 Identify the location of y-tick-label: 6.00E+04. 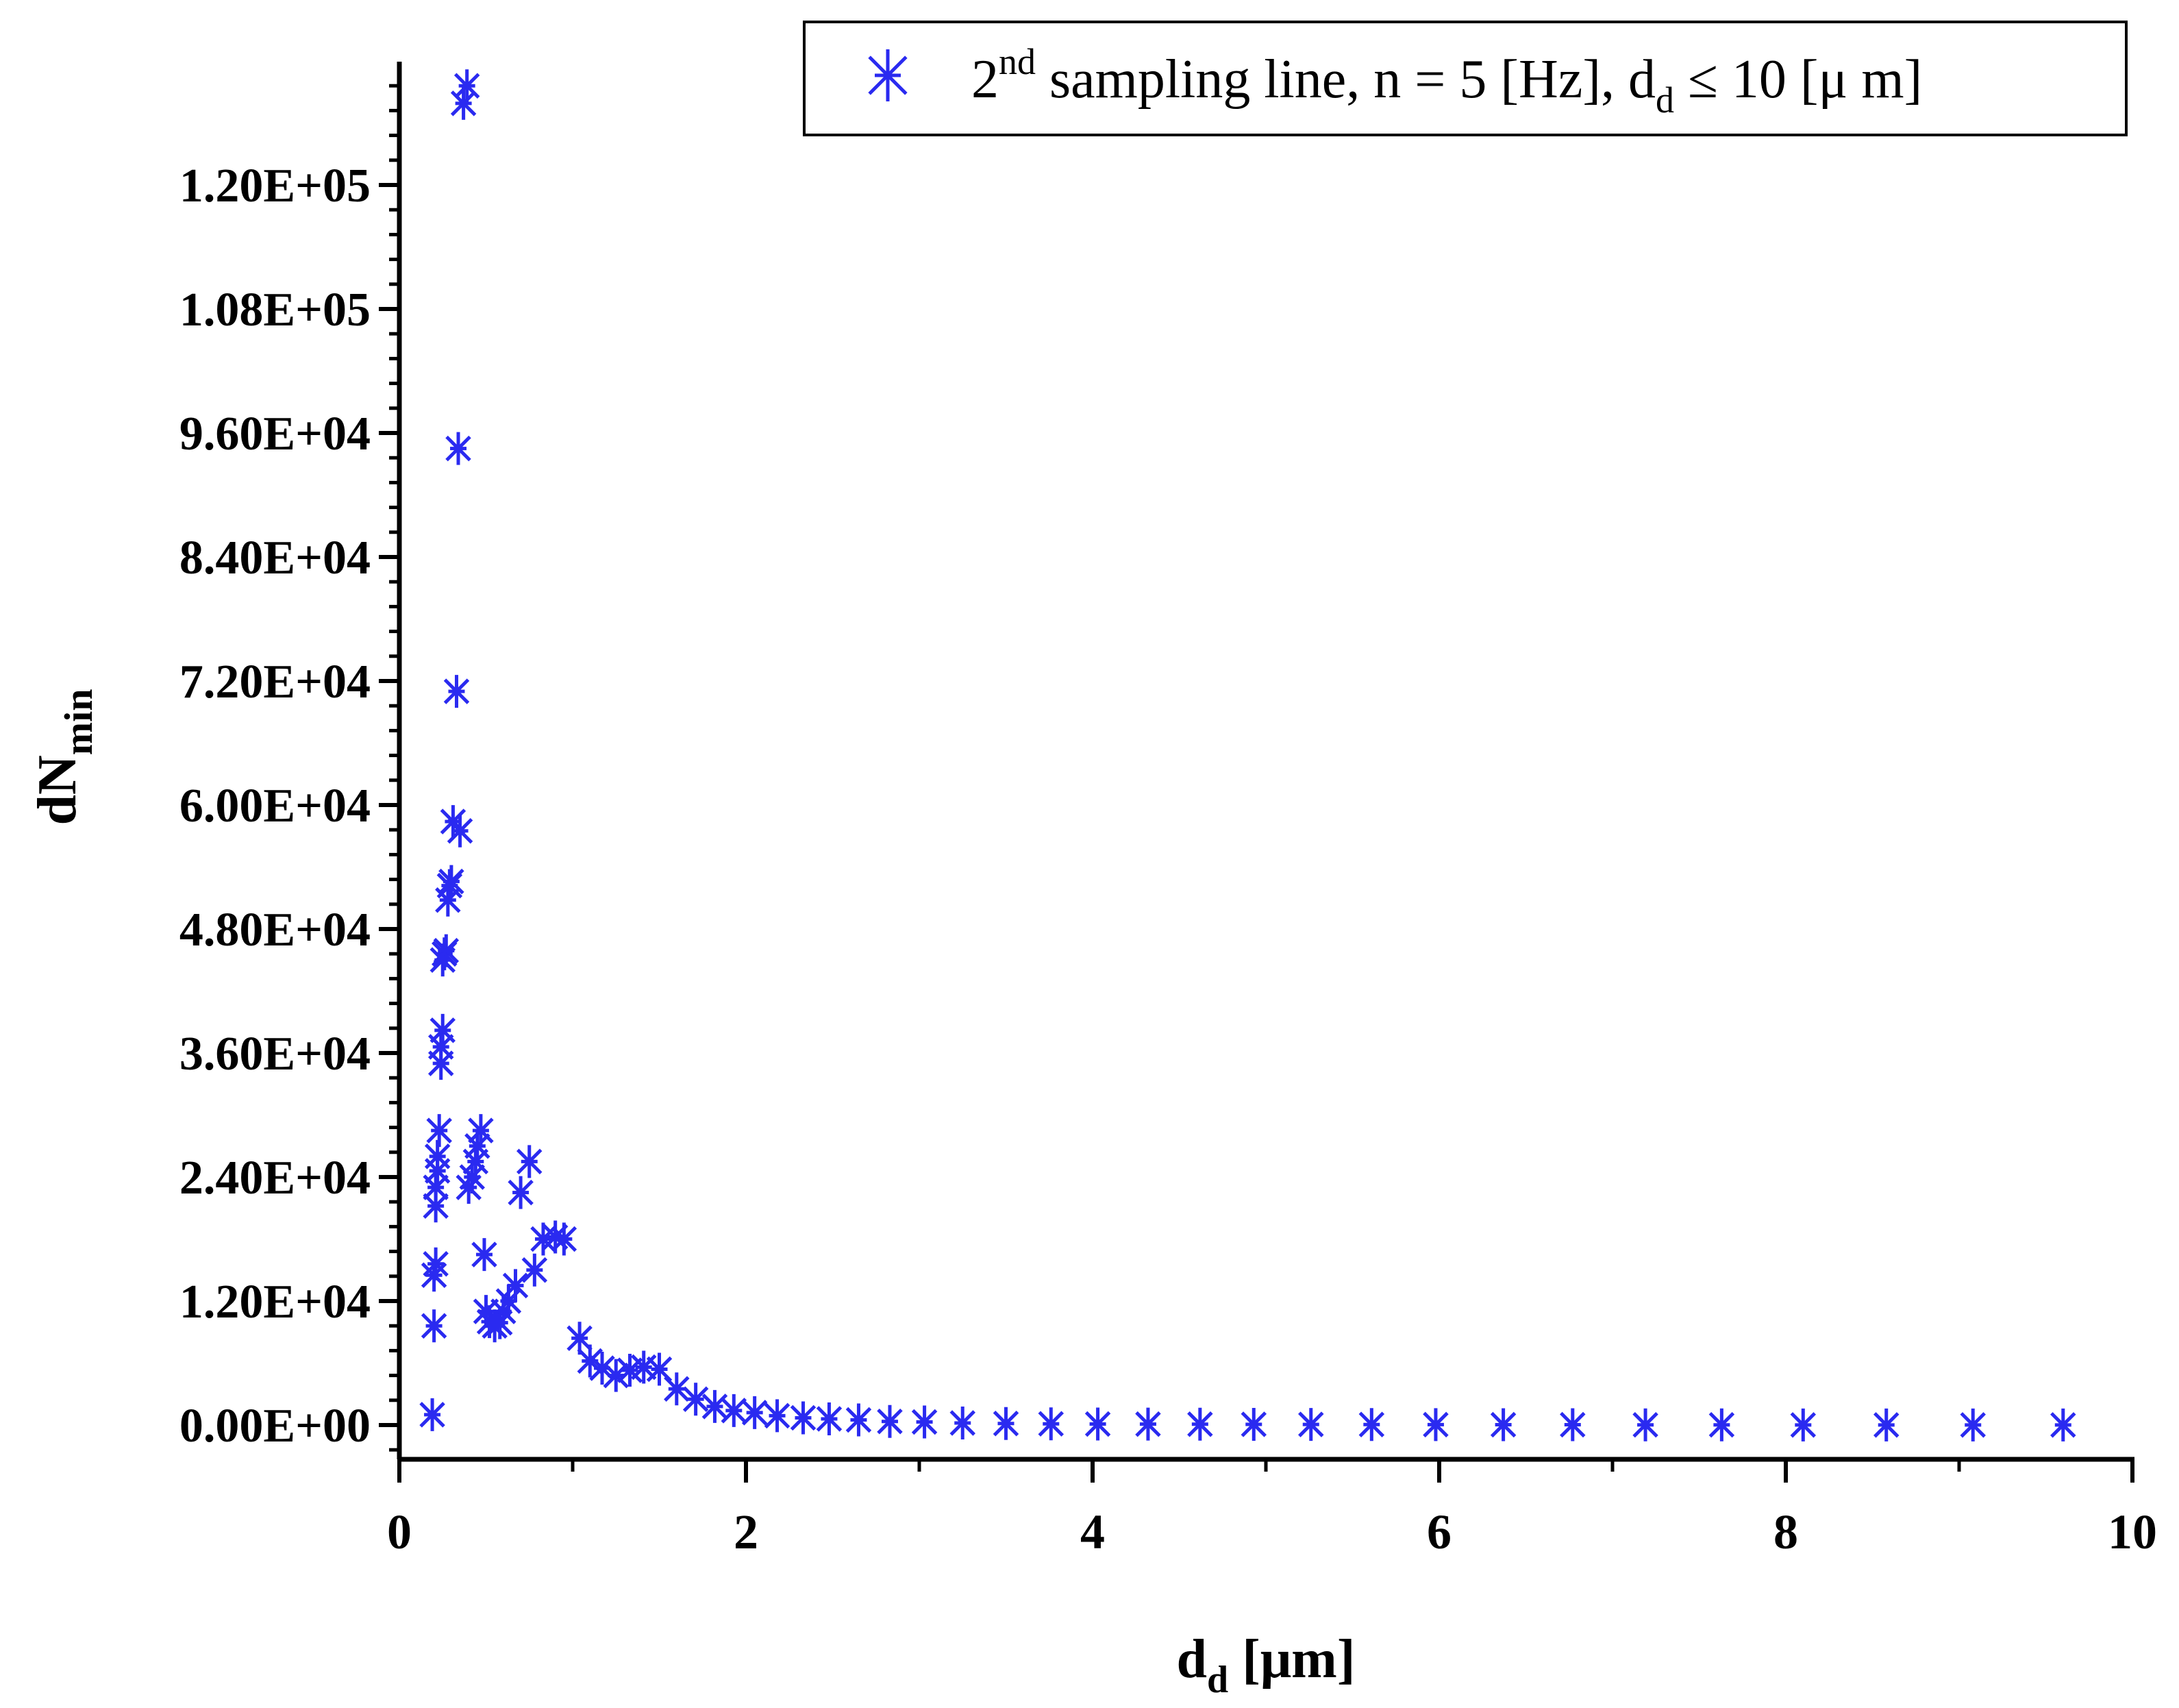
(275, 806).